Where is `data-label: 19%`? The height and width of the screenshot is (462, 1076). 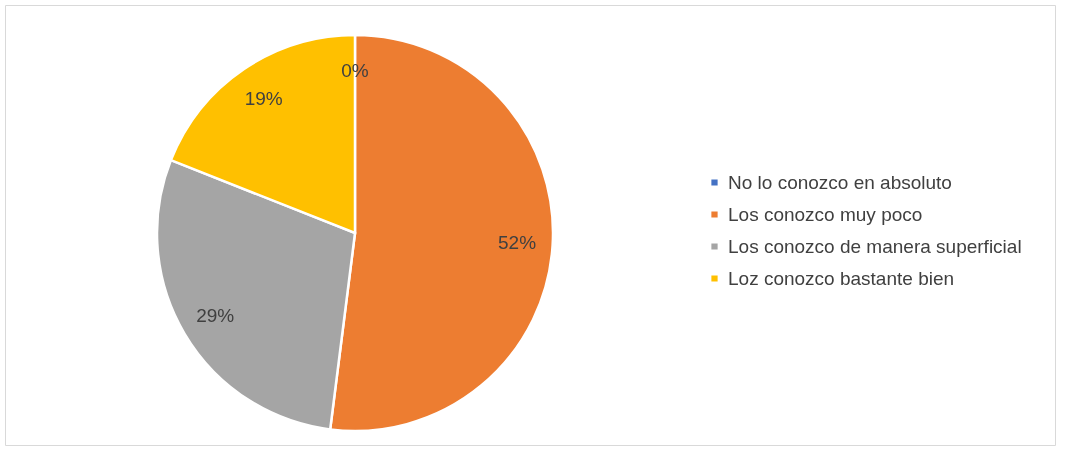
data-label: 19% is located at coordinates (263, 98).